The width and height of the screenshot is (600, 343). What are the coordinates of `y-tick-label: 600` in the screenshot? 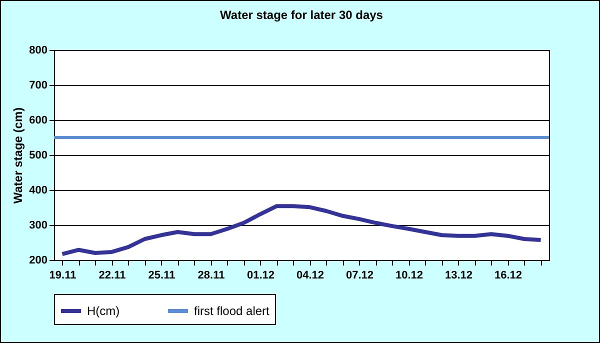 It's located at (38, 120).